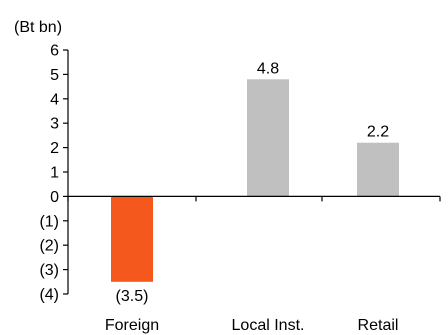 The height and width of the screenshot is (335, 448). What do you see at coordinates (132, 296) in the screenshot?
I see `data-label: (3.5)` at bounding box center [132, 296].